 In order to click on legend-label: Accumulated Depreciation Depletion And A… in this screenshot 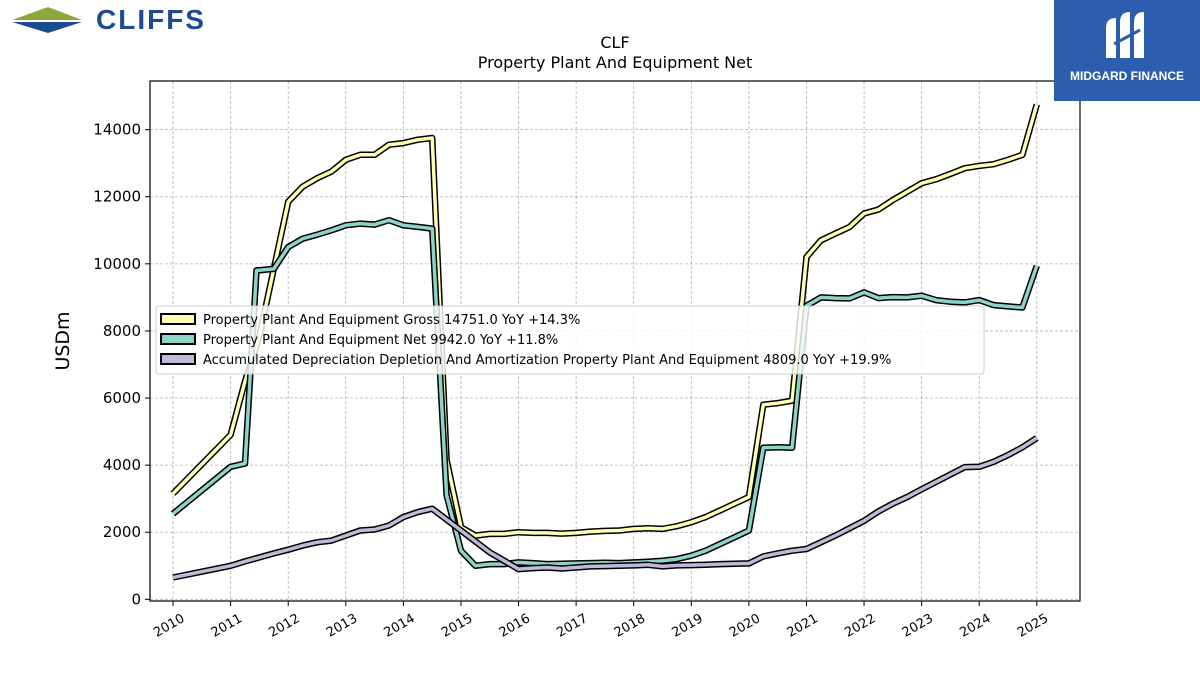, I will do `click(547, 360)`.